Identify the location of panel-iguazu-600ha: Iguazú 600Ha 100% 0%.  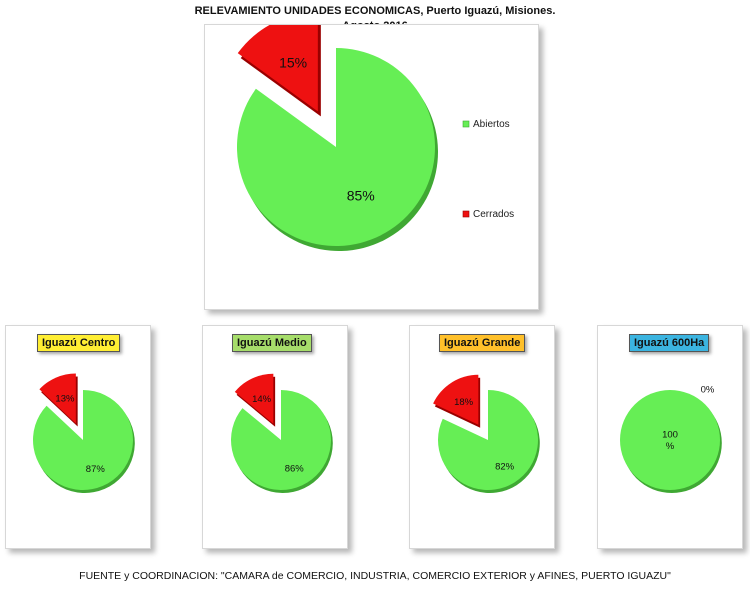
(670, 437).